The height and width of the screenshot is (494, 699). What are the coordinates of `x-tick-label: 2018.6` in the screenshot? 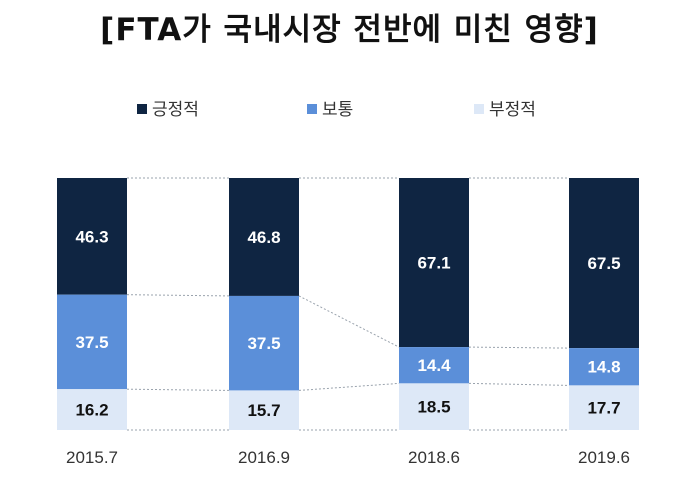 It's located at (434, 457).